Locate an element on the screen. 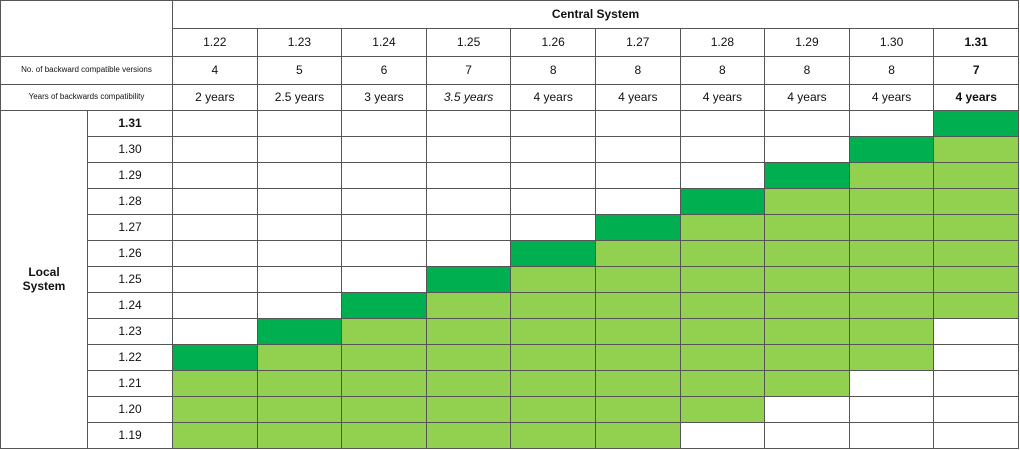 This screenshot has height=450, width=1020. local-version: 1.26 is located at coordinates (130, 253).